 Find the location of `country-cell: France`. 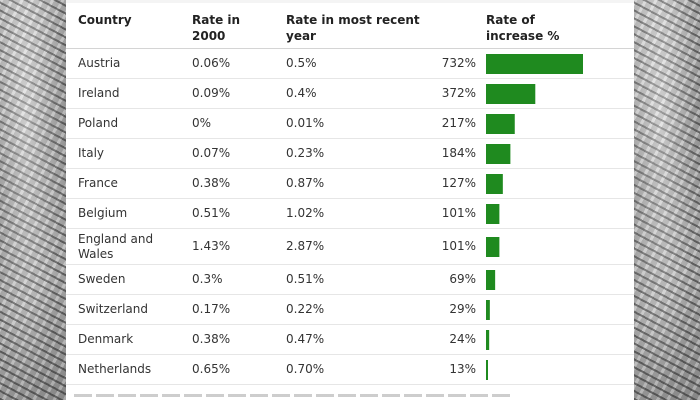

country-cell: France is located at coordinates (98, 183).